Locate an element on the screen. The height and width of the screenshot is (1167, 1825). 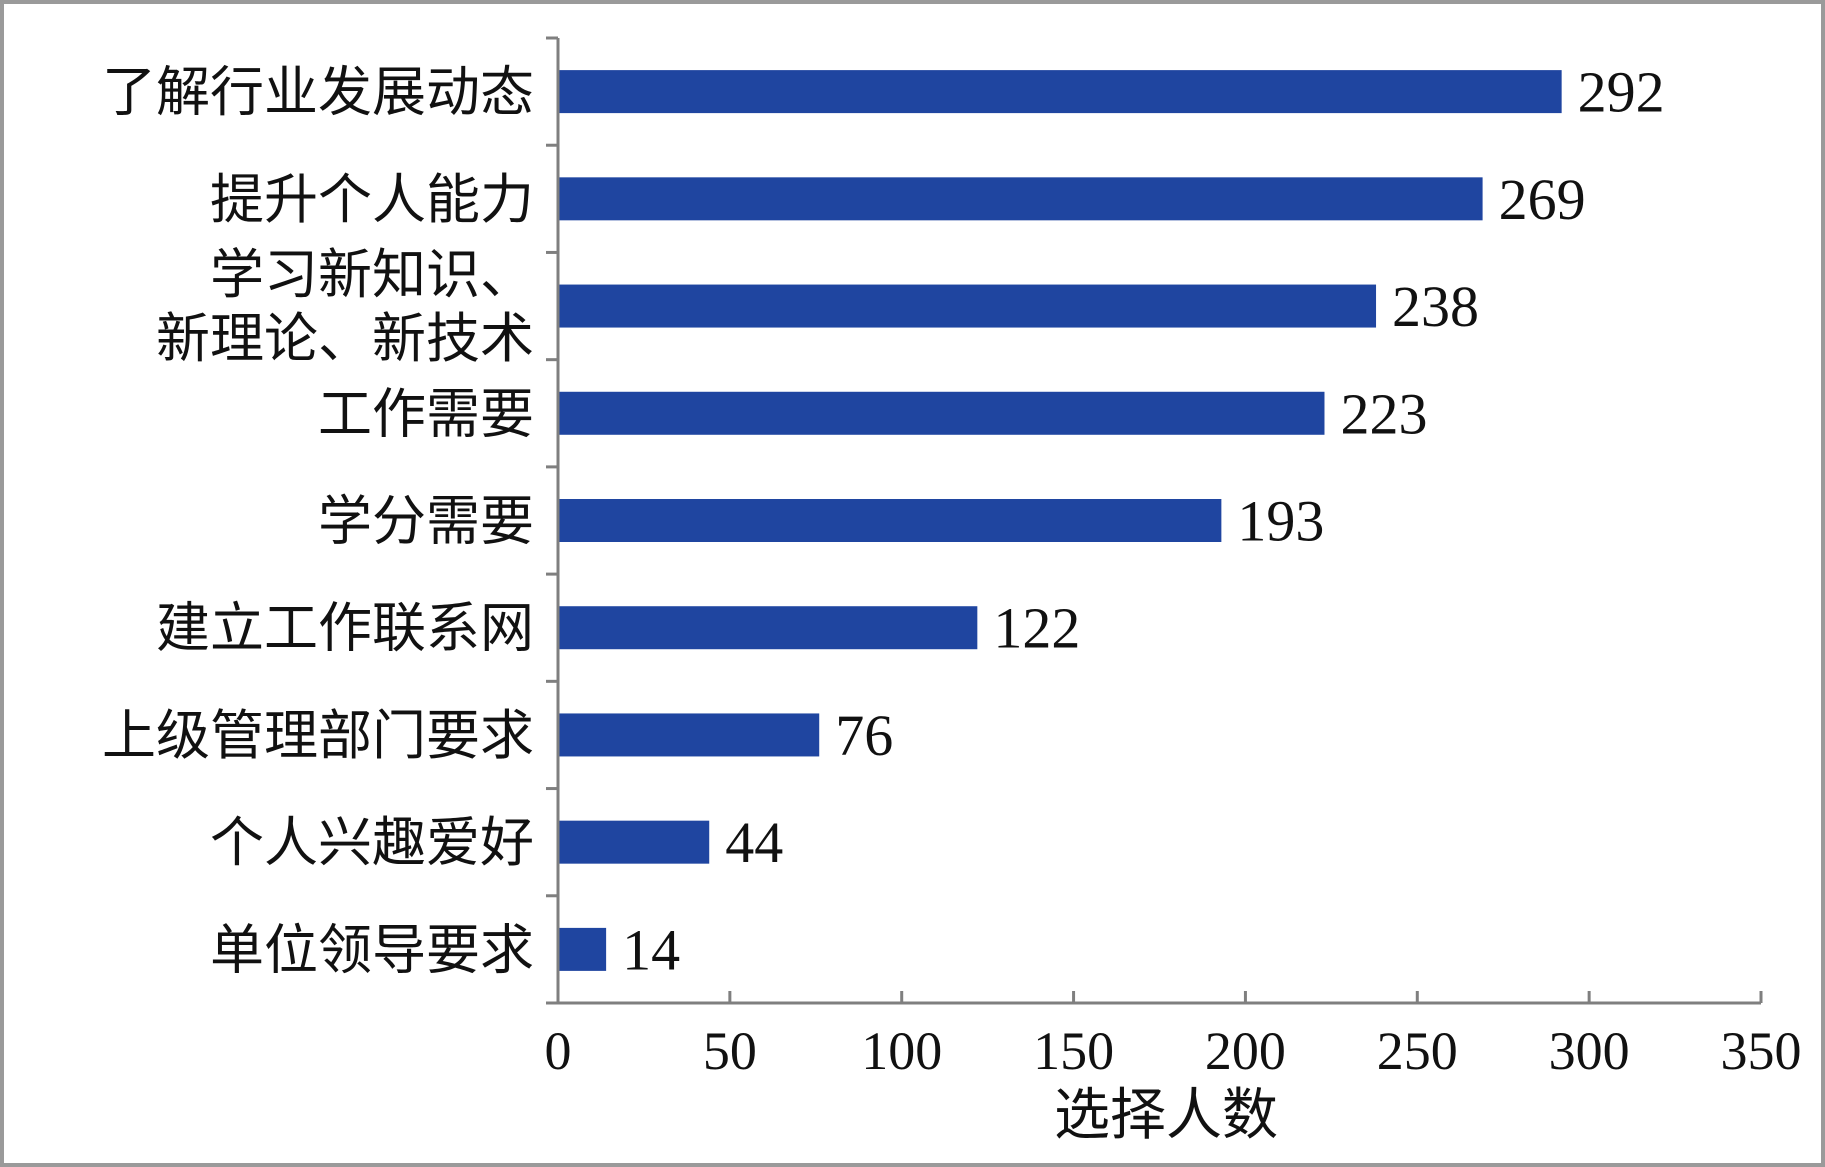
category-label: 新理论、新技术 is located at coordinates (345, 338).